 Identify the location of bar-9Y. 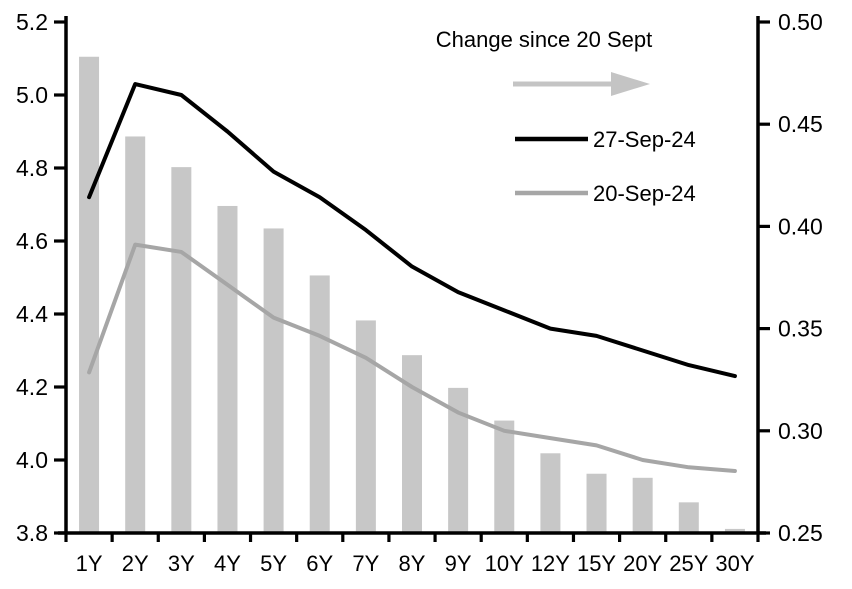
(458, 460).